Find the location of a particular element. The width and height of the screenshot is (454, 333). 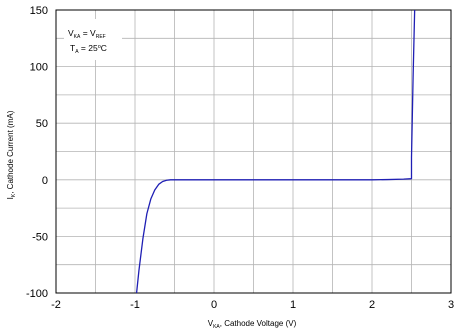

legend-line-ta: TA = 25oC is located at coordinates (88, 49).